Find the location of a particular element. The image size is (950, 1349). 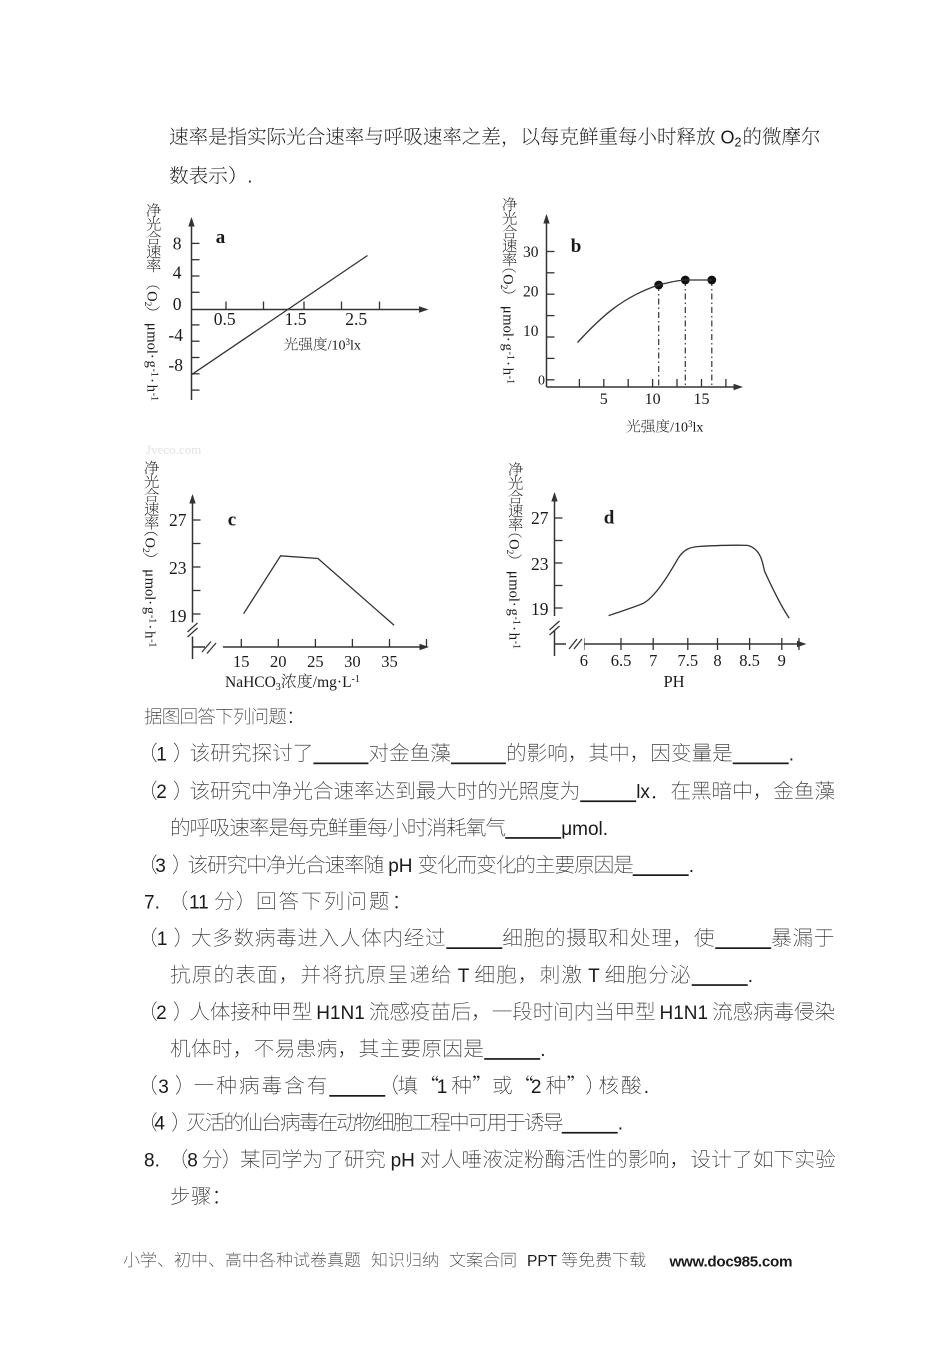

svg-text: 20 is located at coordinates (531, 292).